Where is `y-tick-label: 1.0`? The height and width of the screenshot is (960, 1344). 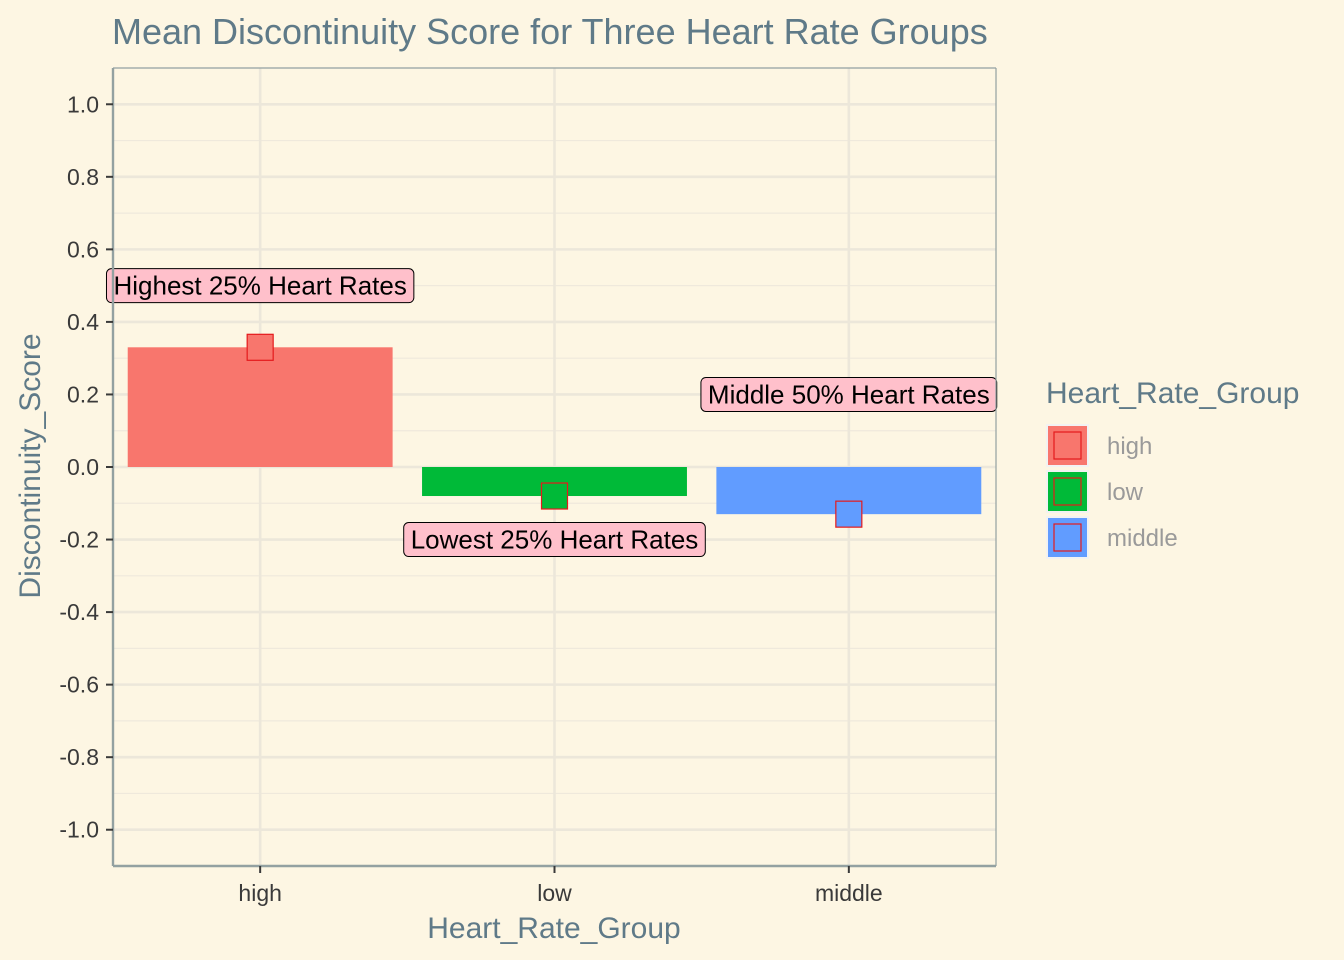
y-tick-label: 1.0 is located at coordinates (83, 104).